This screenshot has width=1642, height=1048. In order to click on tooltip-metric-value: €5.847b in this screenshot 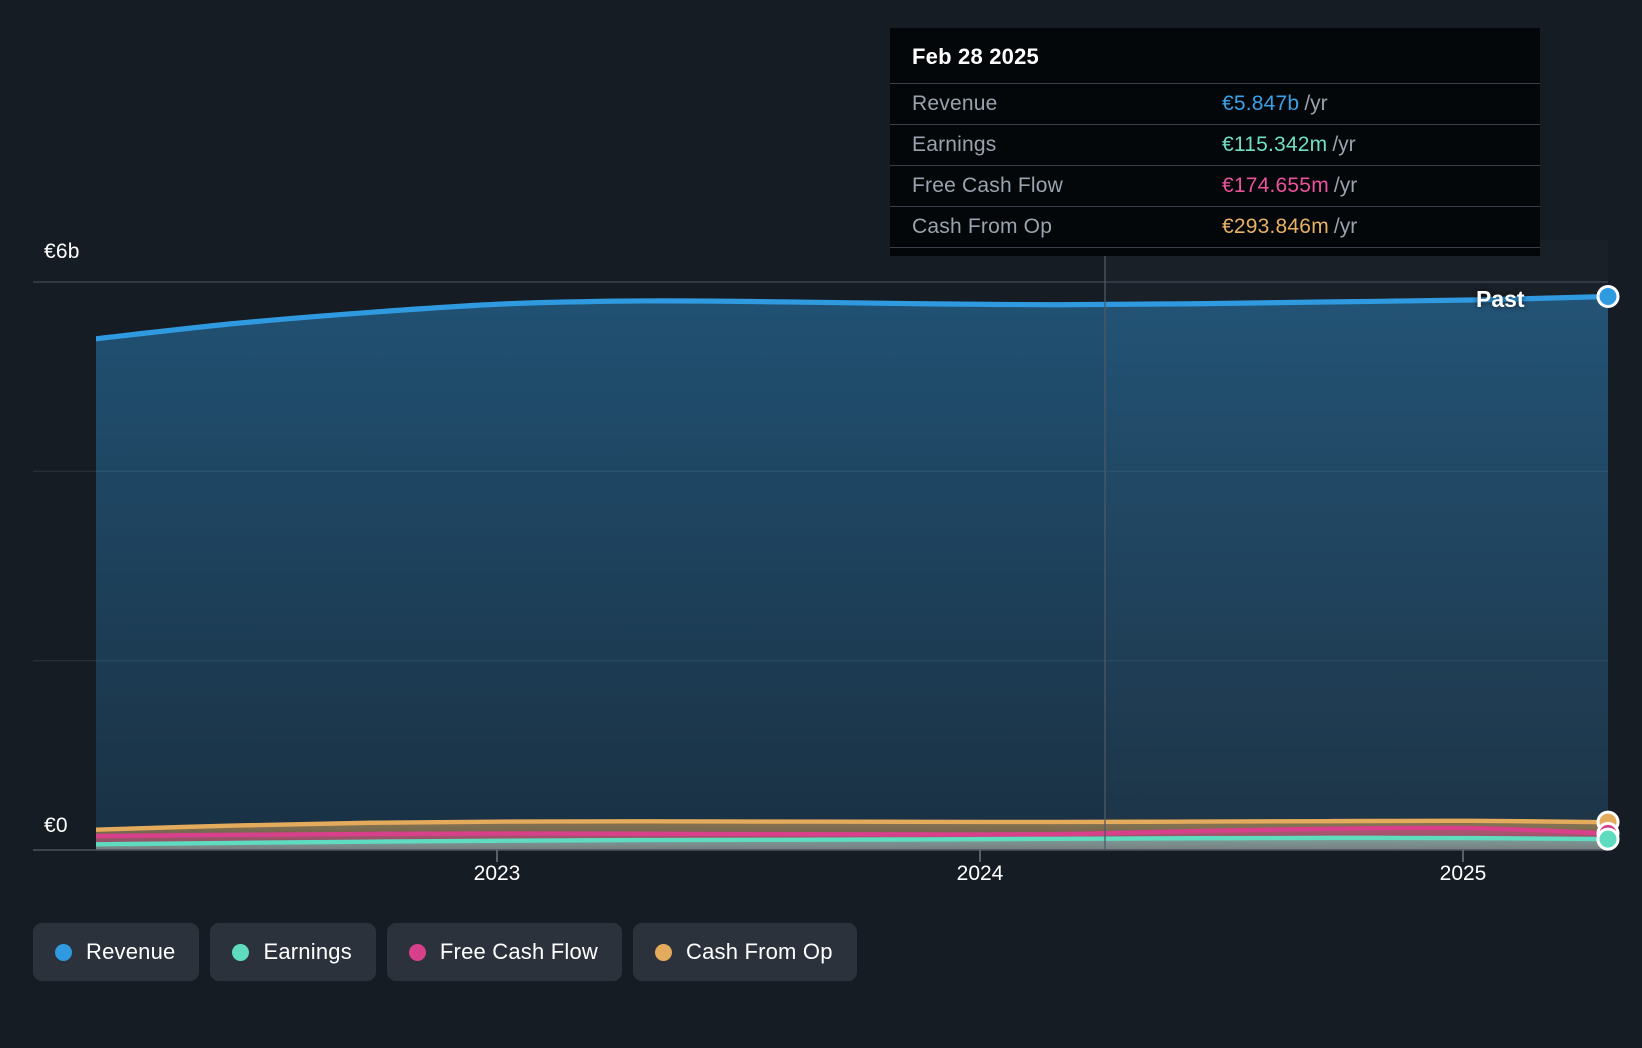, I will do `click(1261, 103)`.